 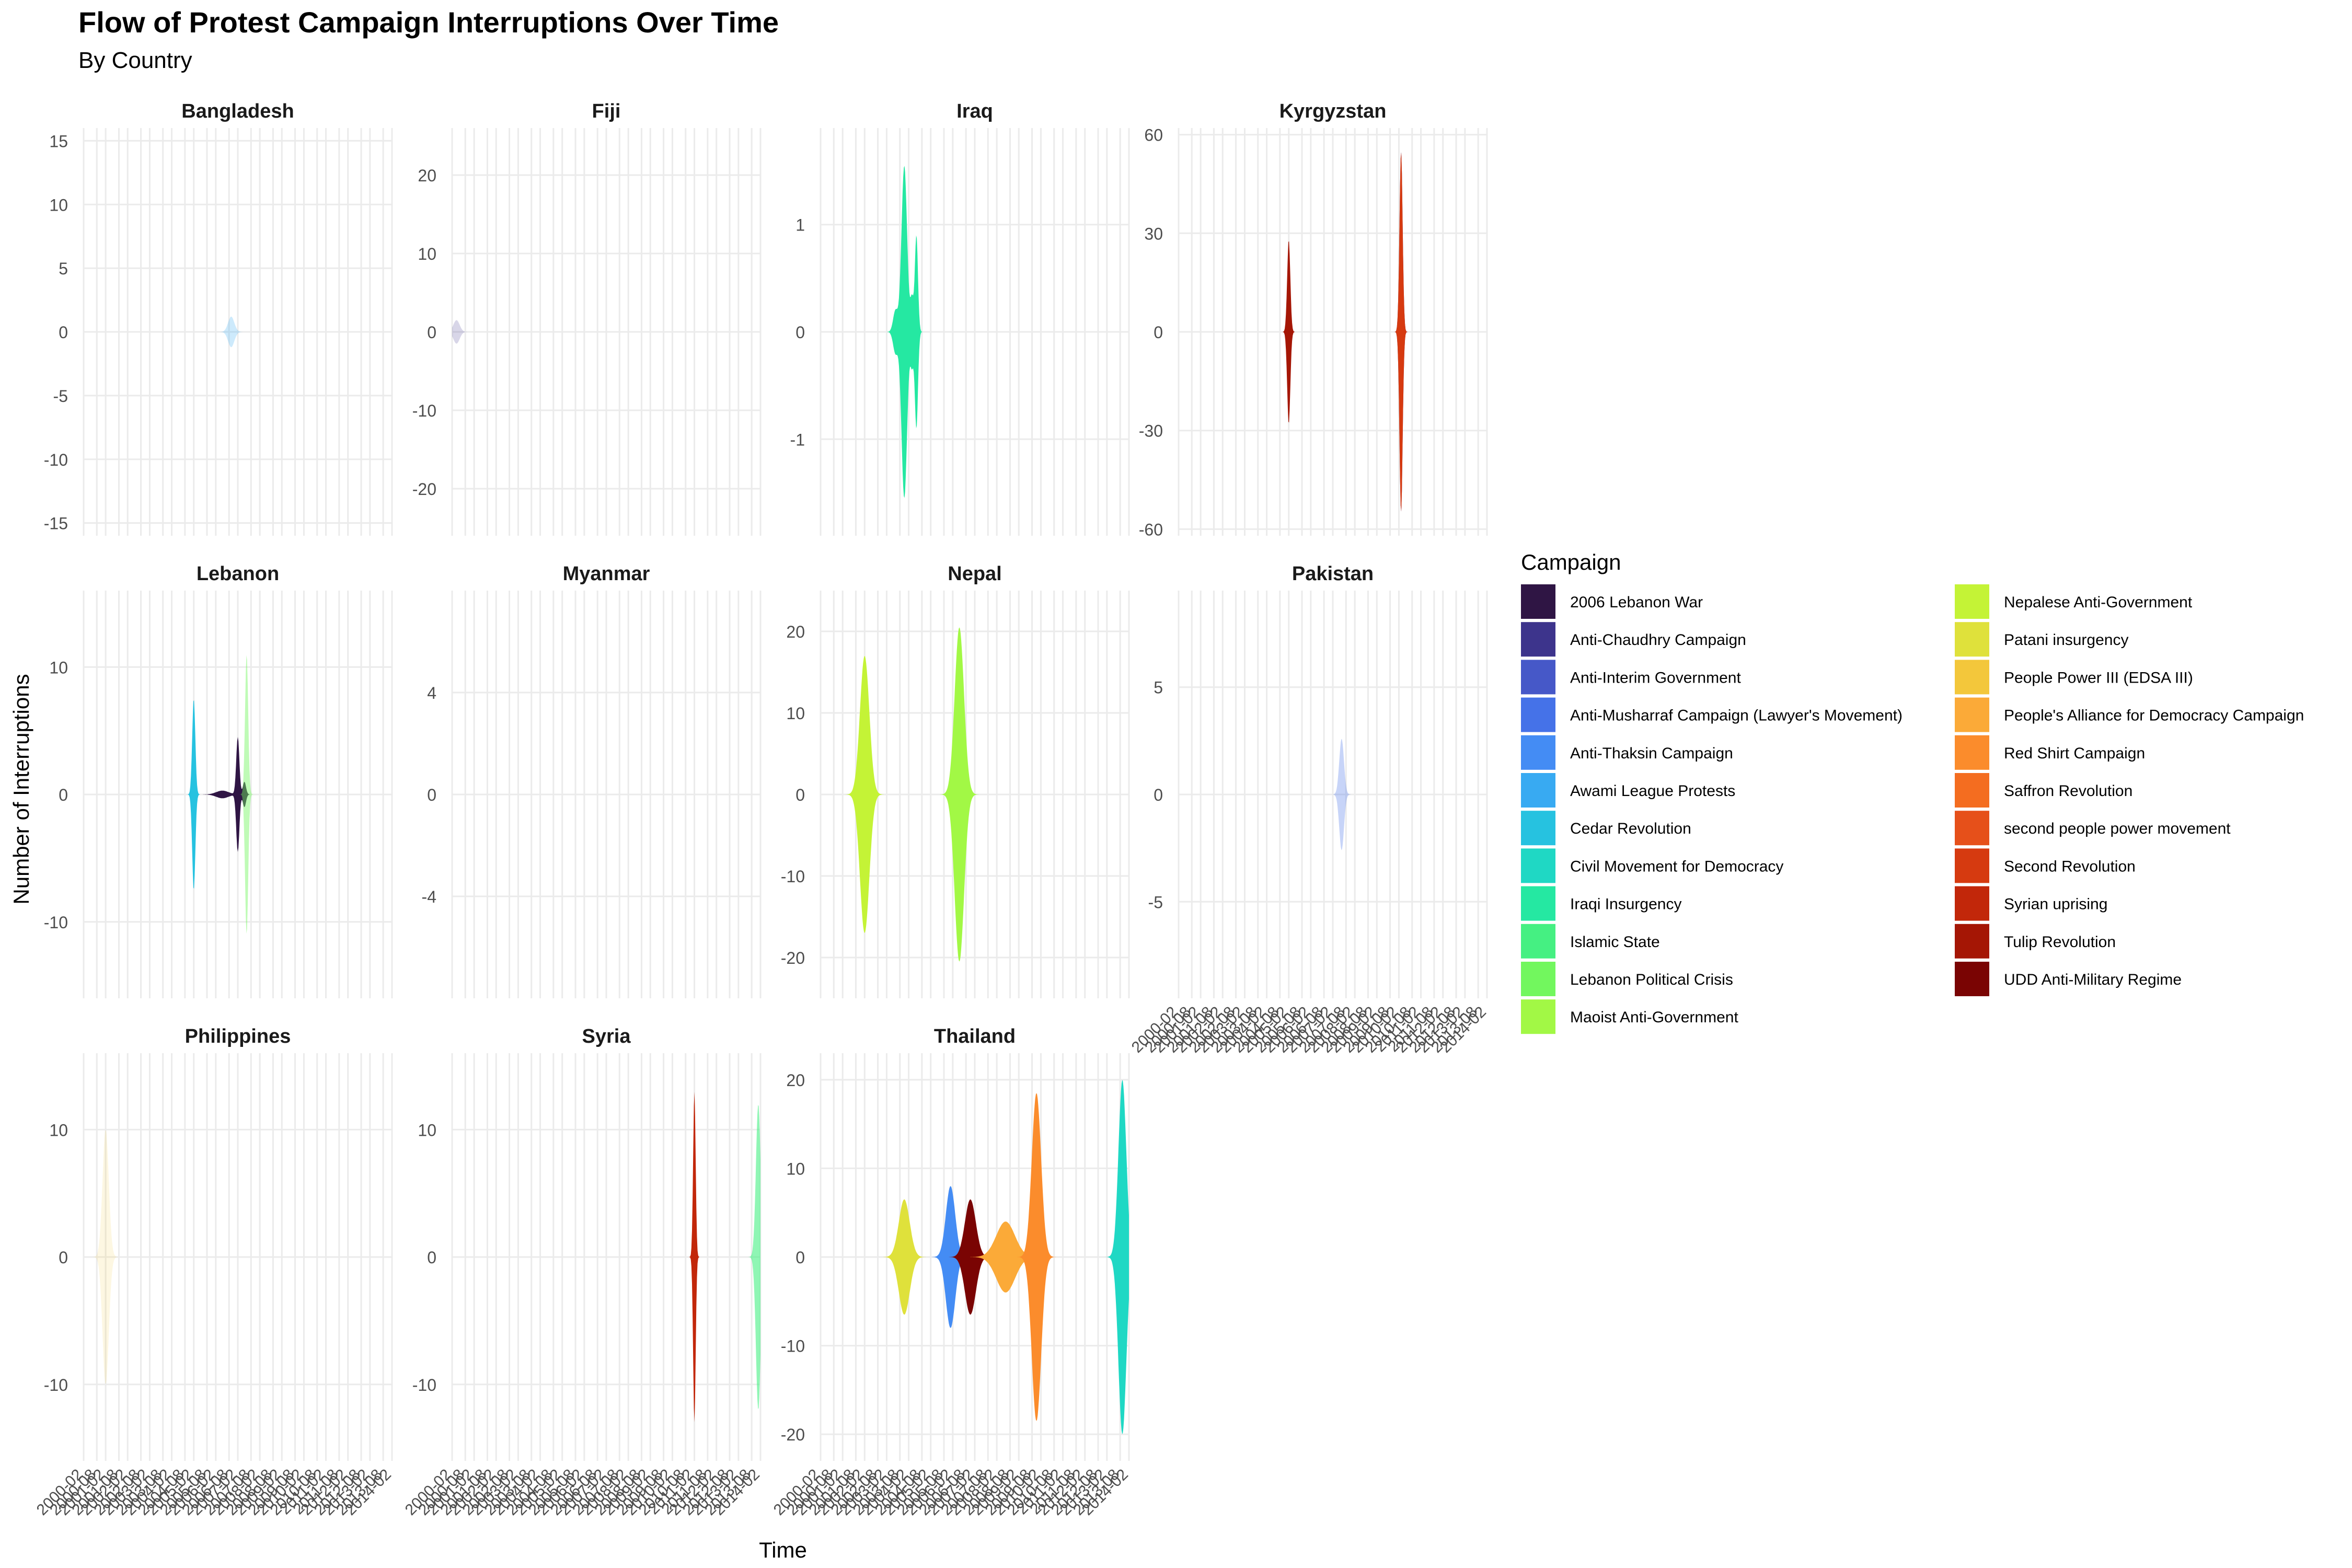 I want to click on y-tick-label: -15, so click(x=56, y=523).